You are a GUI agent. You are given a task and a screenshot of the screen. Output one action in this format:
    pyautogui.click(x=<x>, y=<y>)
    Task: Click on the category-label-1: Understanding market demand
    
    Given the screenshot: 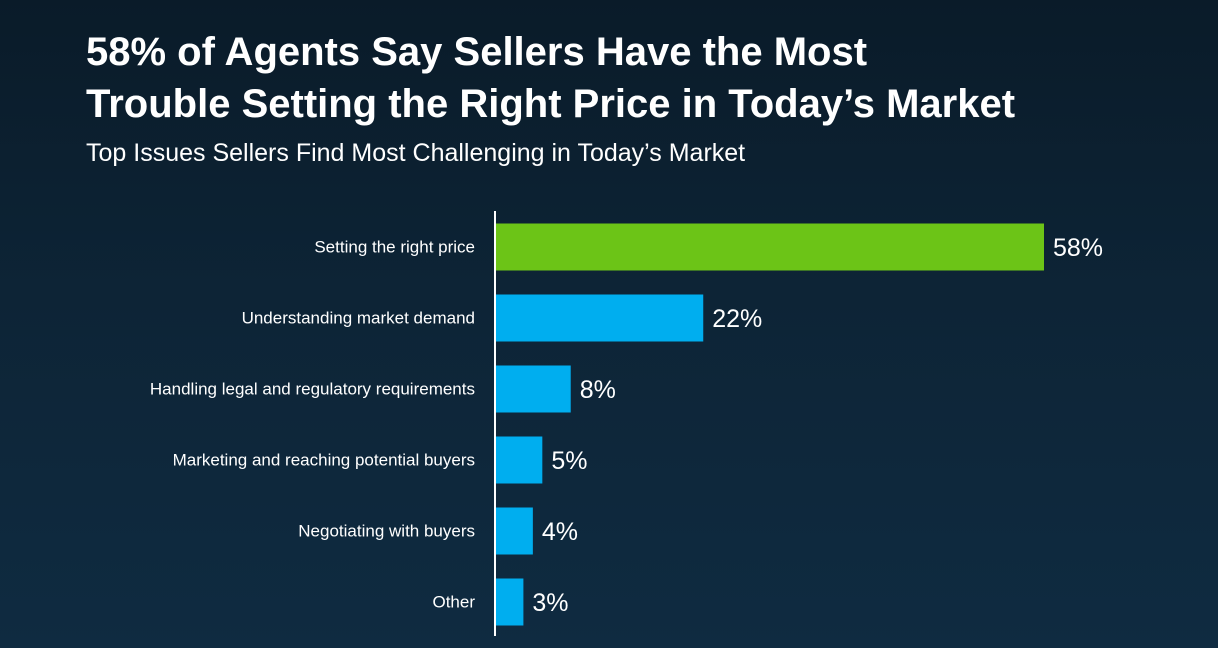 What is the action you would take?
    pyautogui.click(x=358, y=318)
    